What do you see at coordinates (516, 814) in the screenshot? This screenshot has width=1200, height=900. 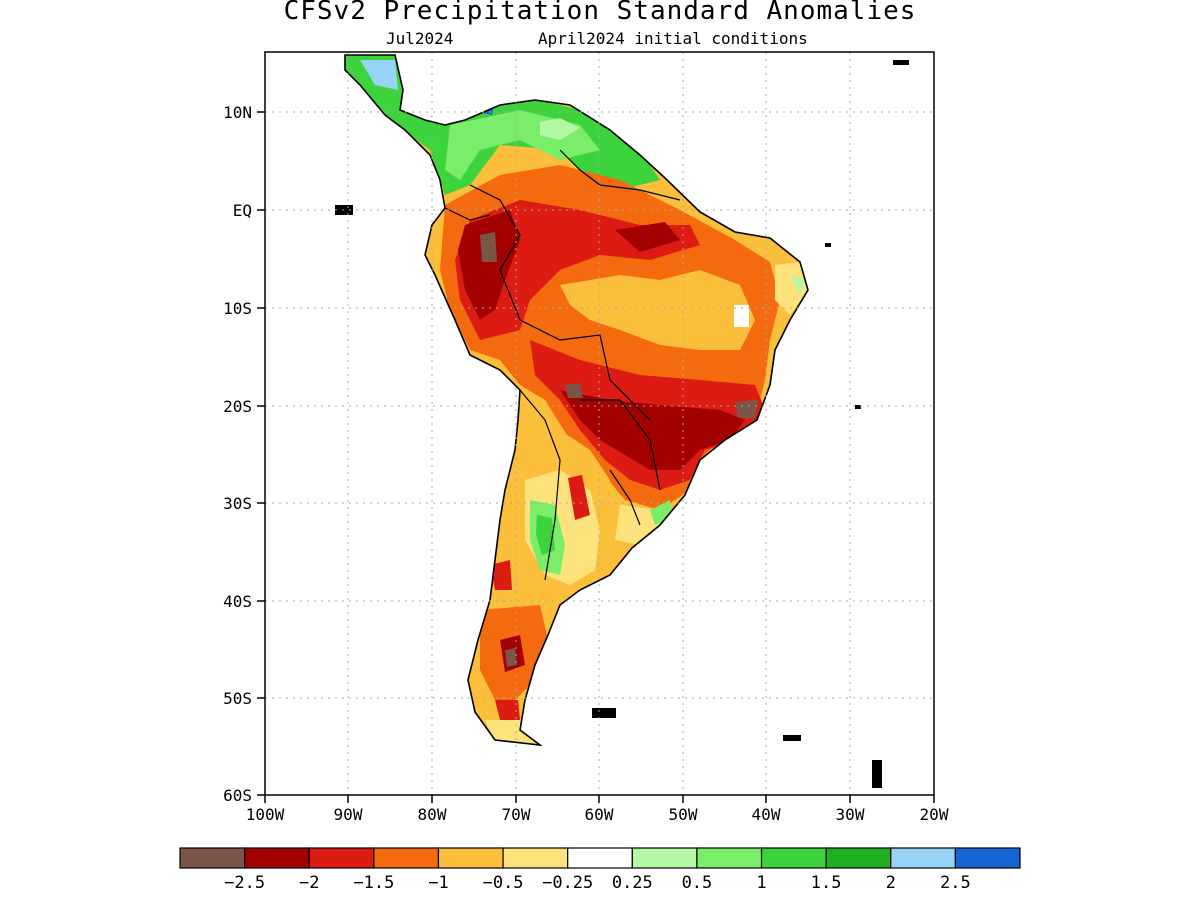 I see `lon-label-70w: 70W` at bounding box center [516, 814].